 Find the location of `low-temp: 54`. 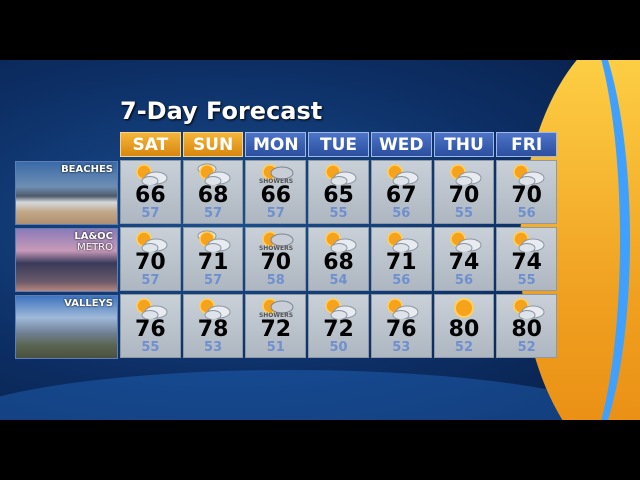

low-temp: 54 is located at coordinates (338, 281).